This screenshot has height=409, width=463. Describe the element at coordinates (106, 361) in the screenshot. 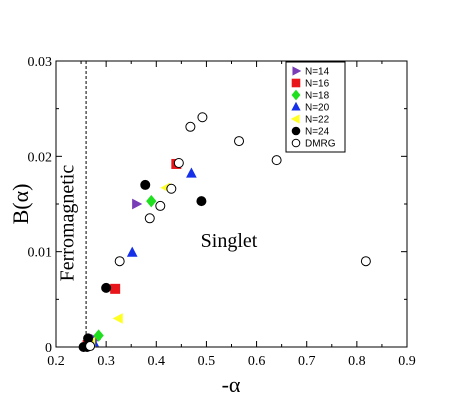

I see `x-tick-label: 0.3` at that location.